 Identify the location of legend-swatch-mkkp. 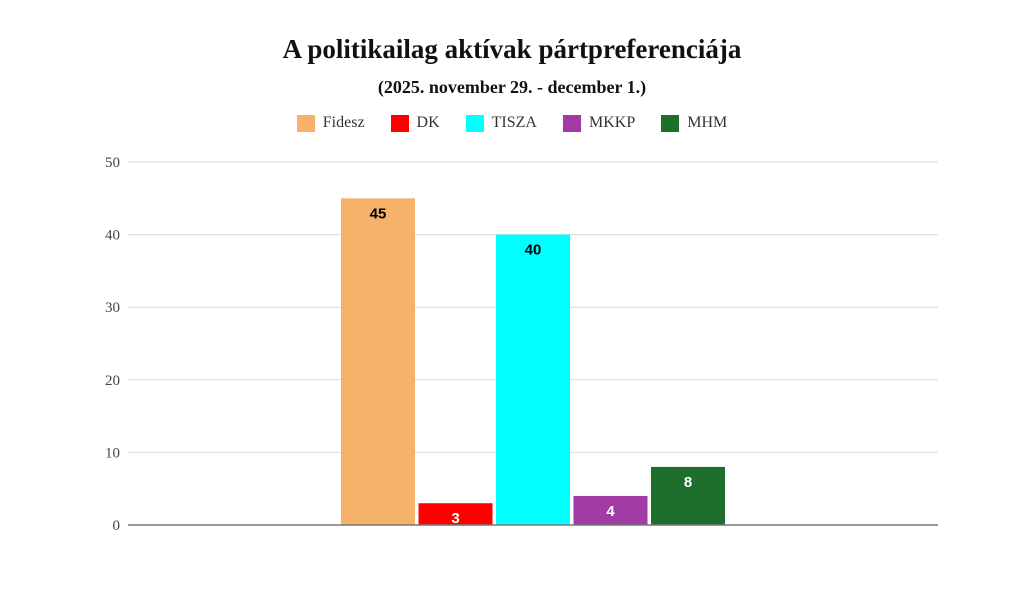
(571, 123).